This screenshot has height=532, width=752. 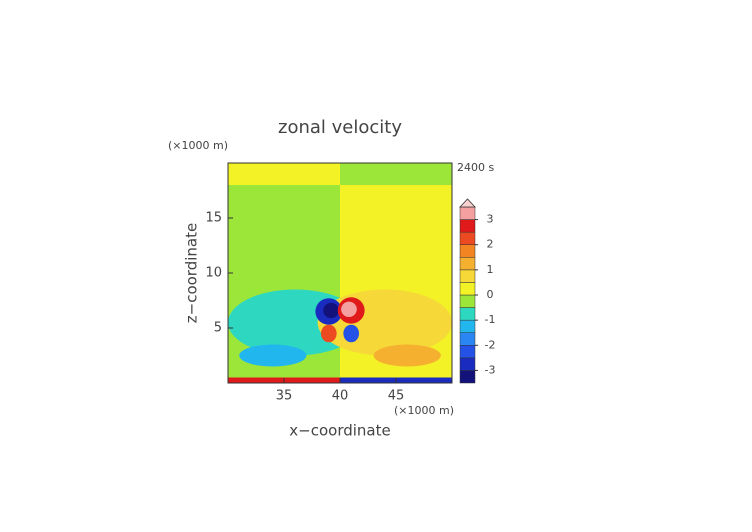 What do you see at coordinates (396, 396) in the screenshot?
I see `x-tick-label: 45` at bounding box center [396, 396].